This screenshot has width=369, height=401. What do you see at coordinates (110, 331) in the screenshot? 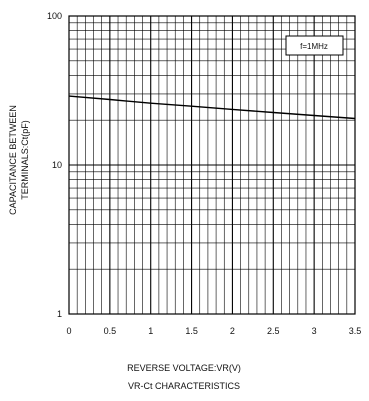
I see `x-tick-label: 0.5` at bounding box center [110, 331].